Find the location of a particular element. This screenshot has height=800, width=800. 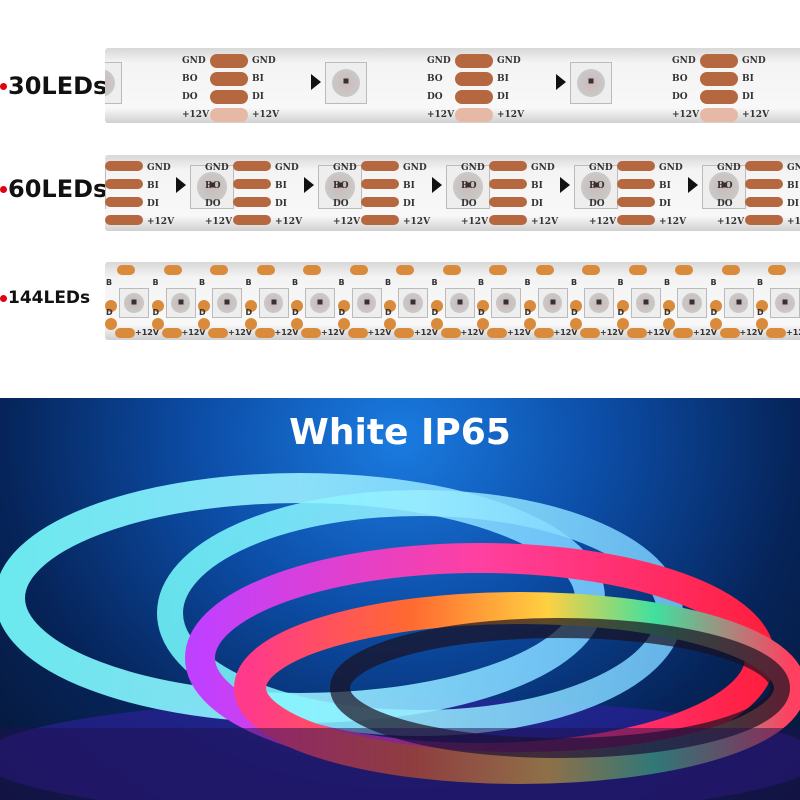

label-144leds: 144LEDs is located at coordinates (45, 298).